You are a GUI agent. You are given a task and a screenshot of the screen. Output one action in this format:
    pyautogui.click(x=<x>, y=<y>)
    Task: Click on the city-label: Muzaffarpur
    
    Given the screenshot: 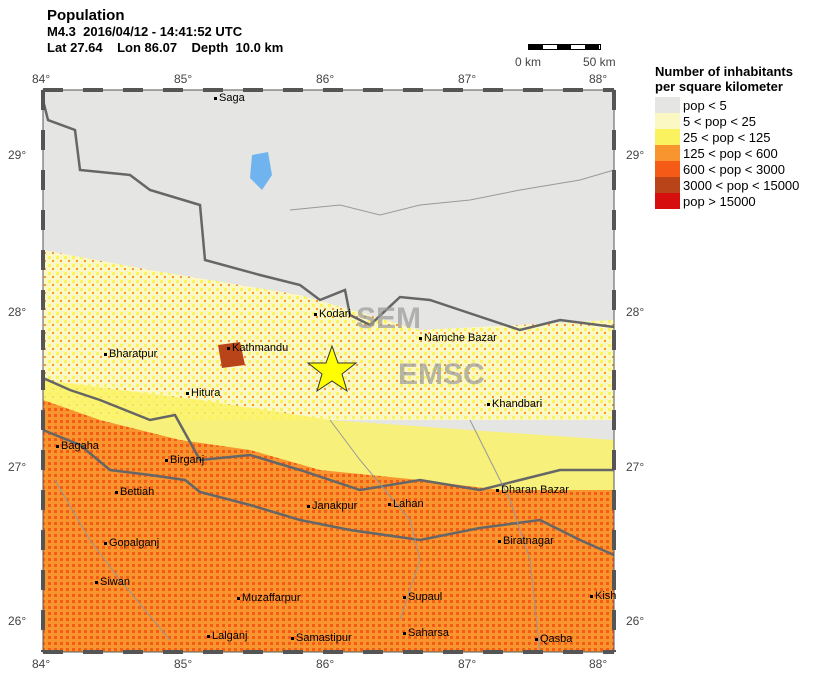 What is the action you would take?
    pyautogui.click(x=269, y=598)
    